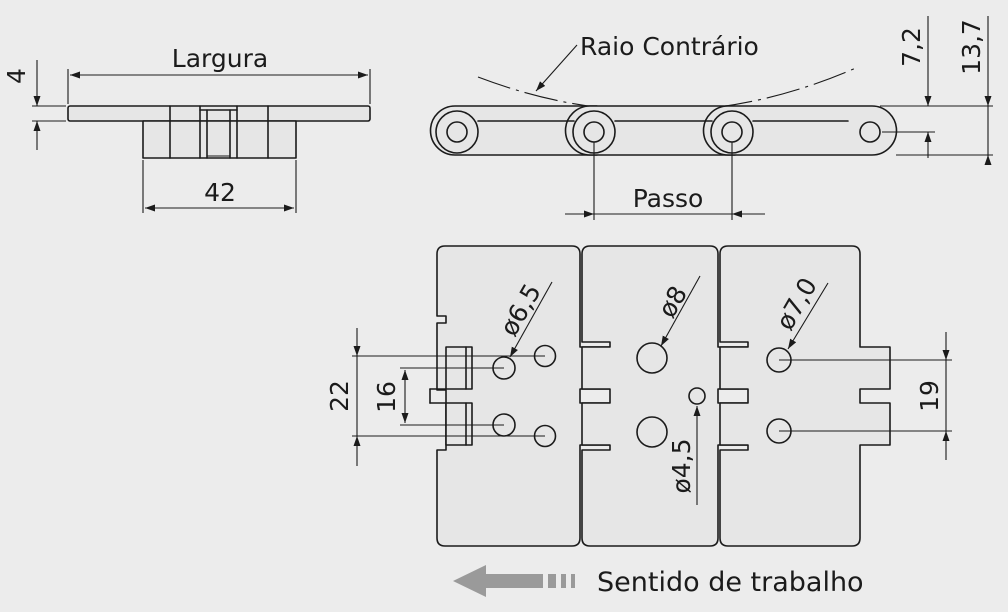  What do you see at coordinates (514, 581) in the screenshot?
I see `arrow-left-icon` at bounding box center [514, 581].